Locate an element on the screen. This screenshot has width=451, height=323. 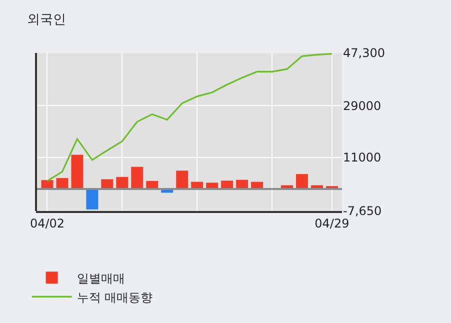
x-tick-label: 04/29 is located at coordinates (332, 223).